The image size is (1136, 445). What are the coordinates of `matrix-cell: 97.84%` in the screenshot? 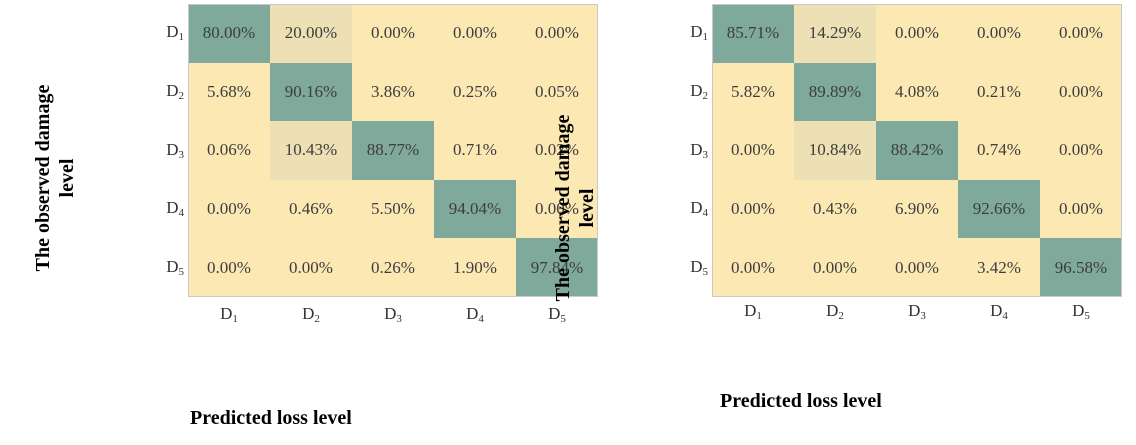 It's located at (557, 267).